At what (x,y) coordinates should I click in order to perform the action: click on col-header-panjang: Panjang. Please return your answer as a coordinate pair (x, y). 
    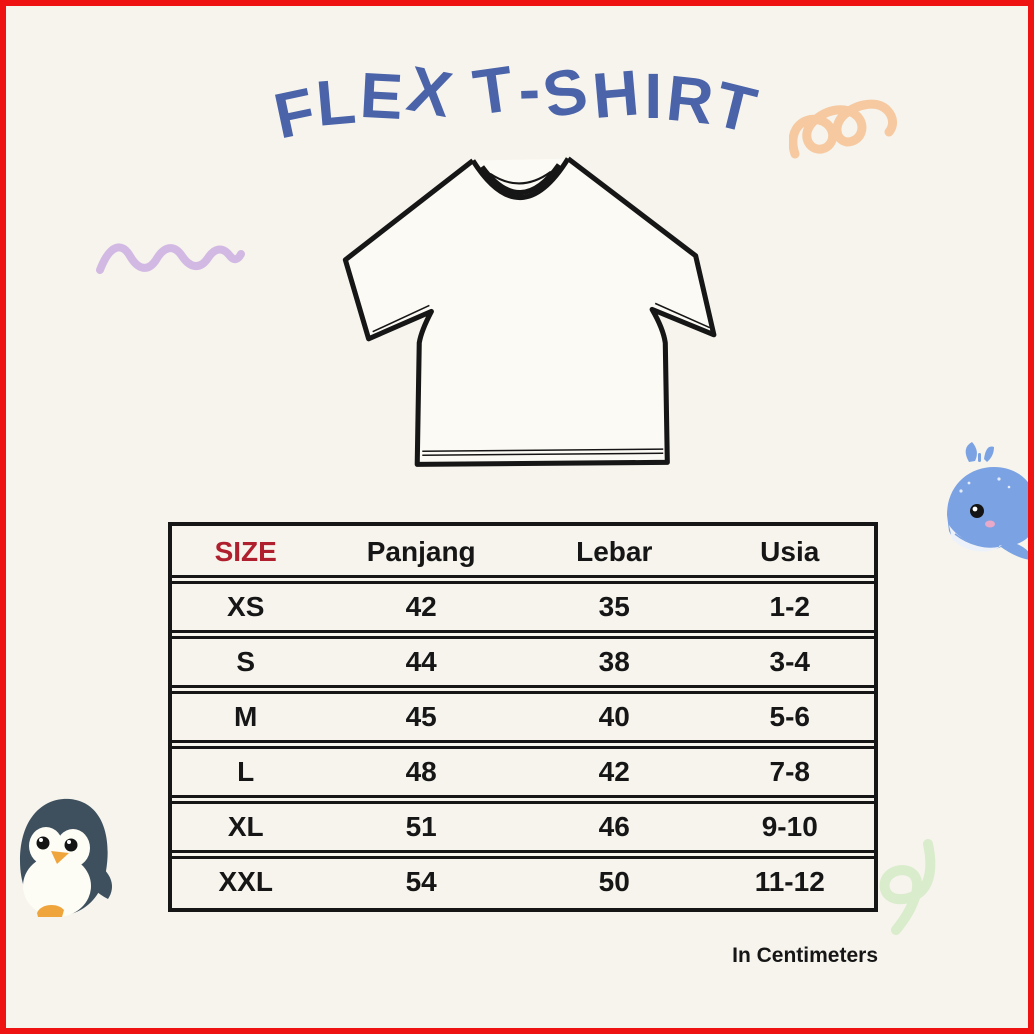
    Looking at the image, I should click on (421, 553).